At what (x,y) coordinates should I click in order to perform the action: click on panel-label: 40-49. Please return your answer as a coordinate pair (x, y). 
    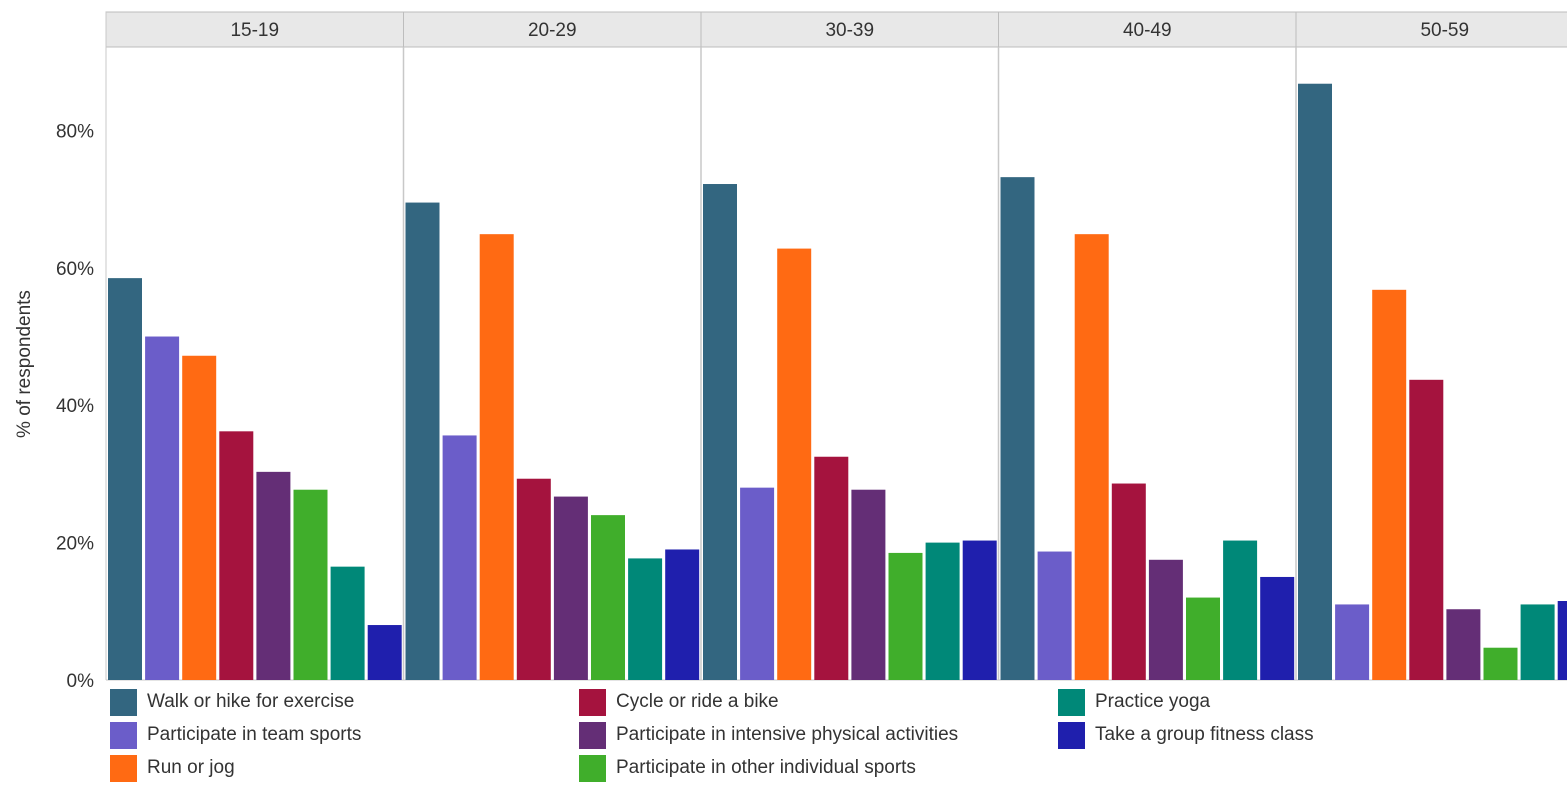
    Looking at the image, I should click on (1147, 30).